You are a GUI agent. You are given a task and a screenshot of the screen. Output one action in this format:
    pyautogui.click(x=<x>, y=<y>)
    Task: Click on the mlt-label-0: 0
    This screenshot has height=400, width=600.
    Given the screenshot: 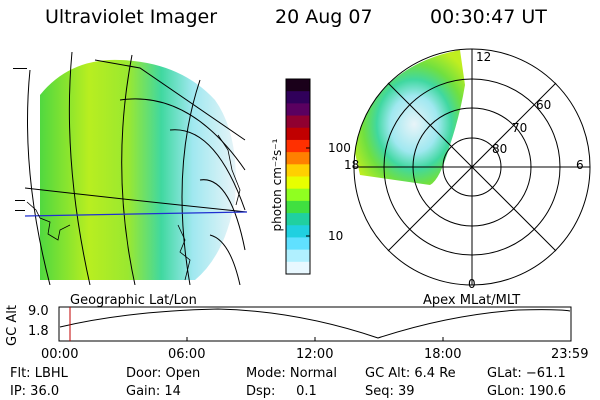 What is the action you would take?
    pyautogui.click(x=472, y=284)
    